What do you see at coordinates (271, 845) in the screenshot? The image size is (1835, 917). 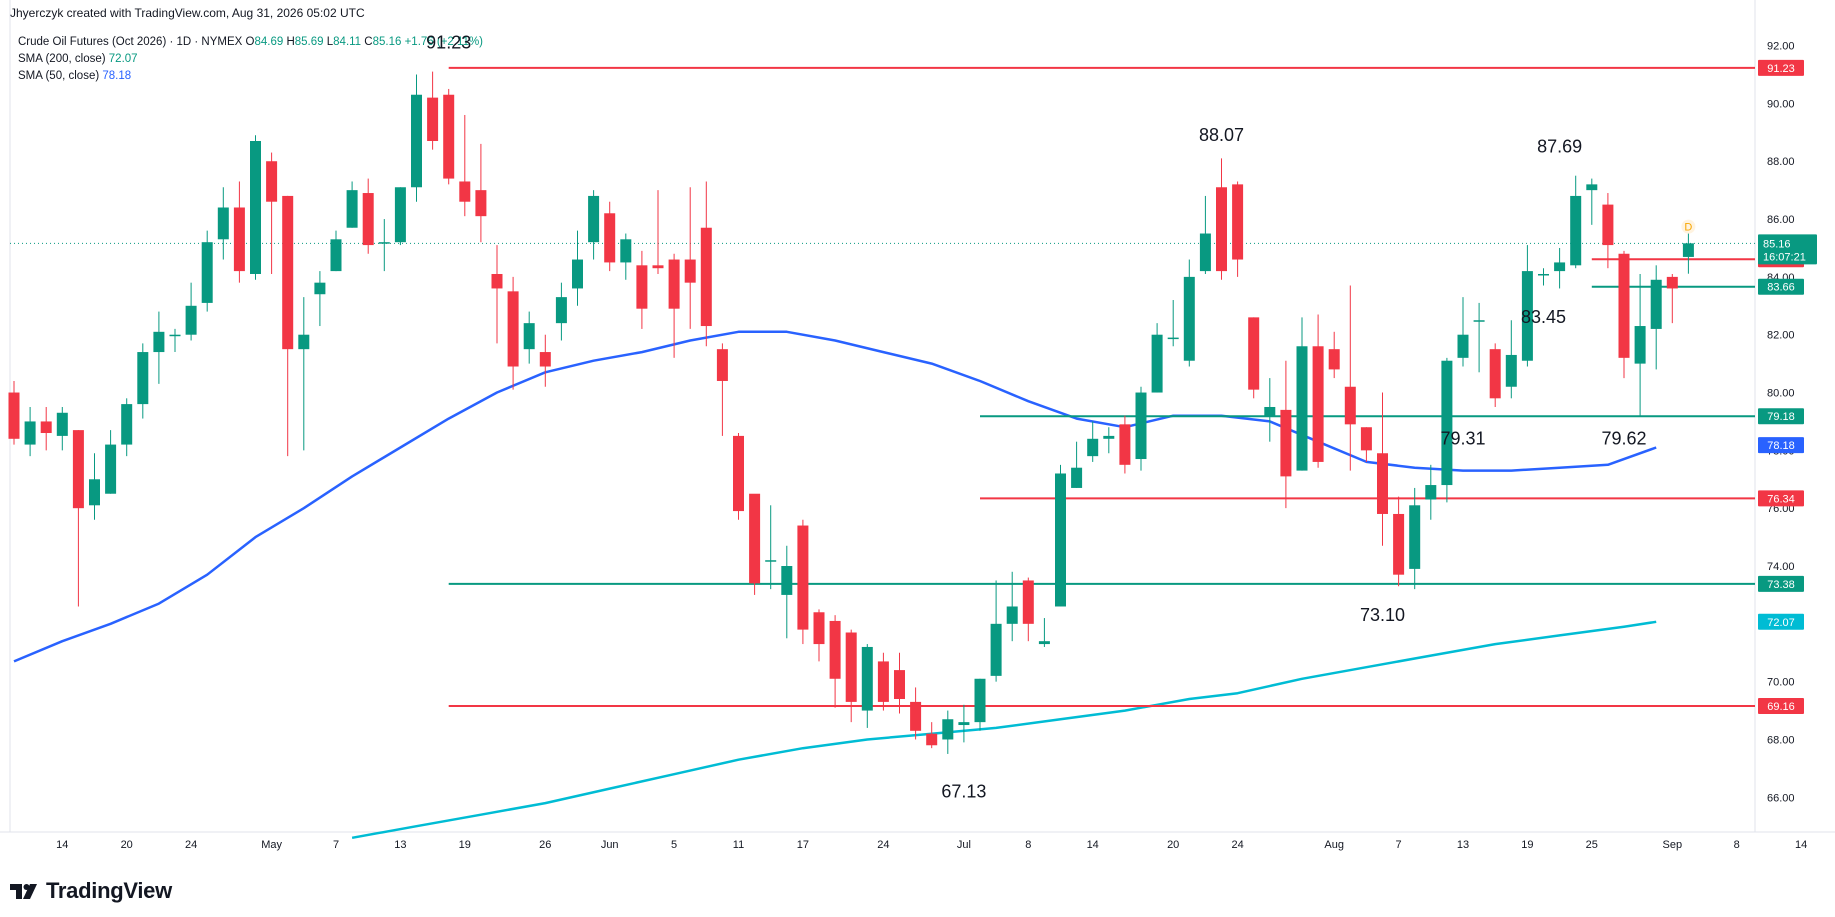 I see `x-tick-label: May` at bounding box center [271, 845].